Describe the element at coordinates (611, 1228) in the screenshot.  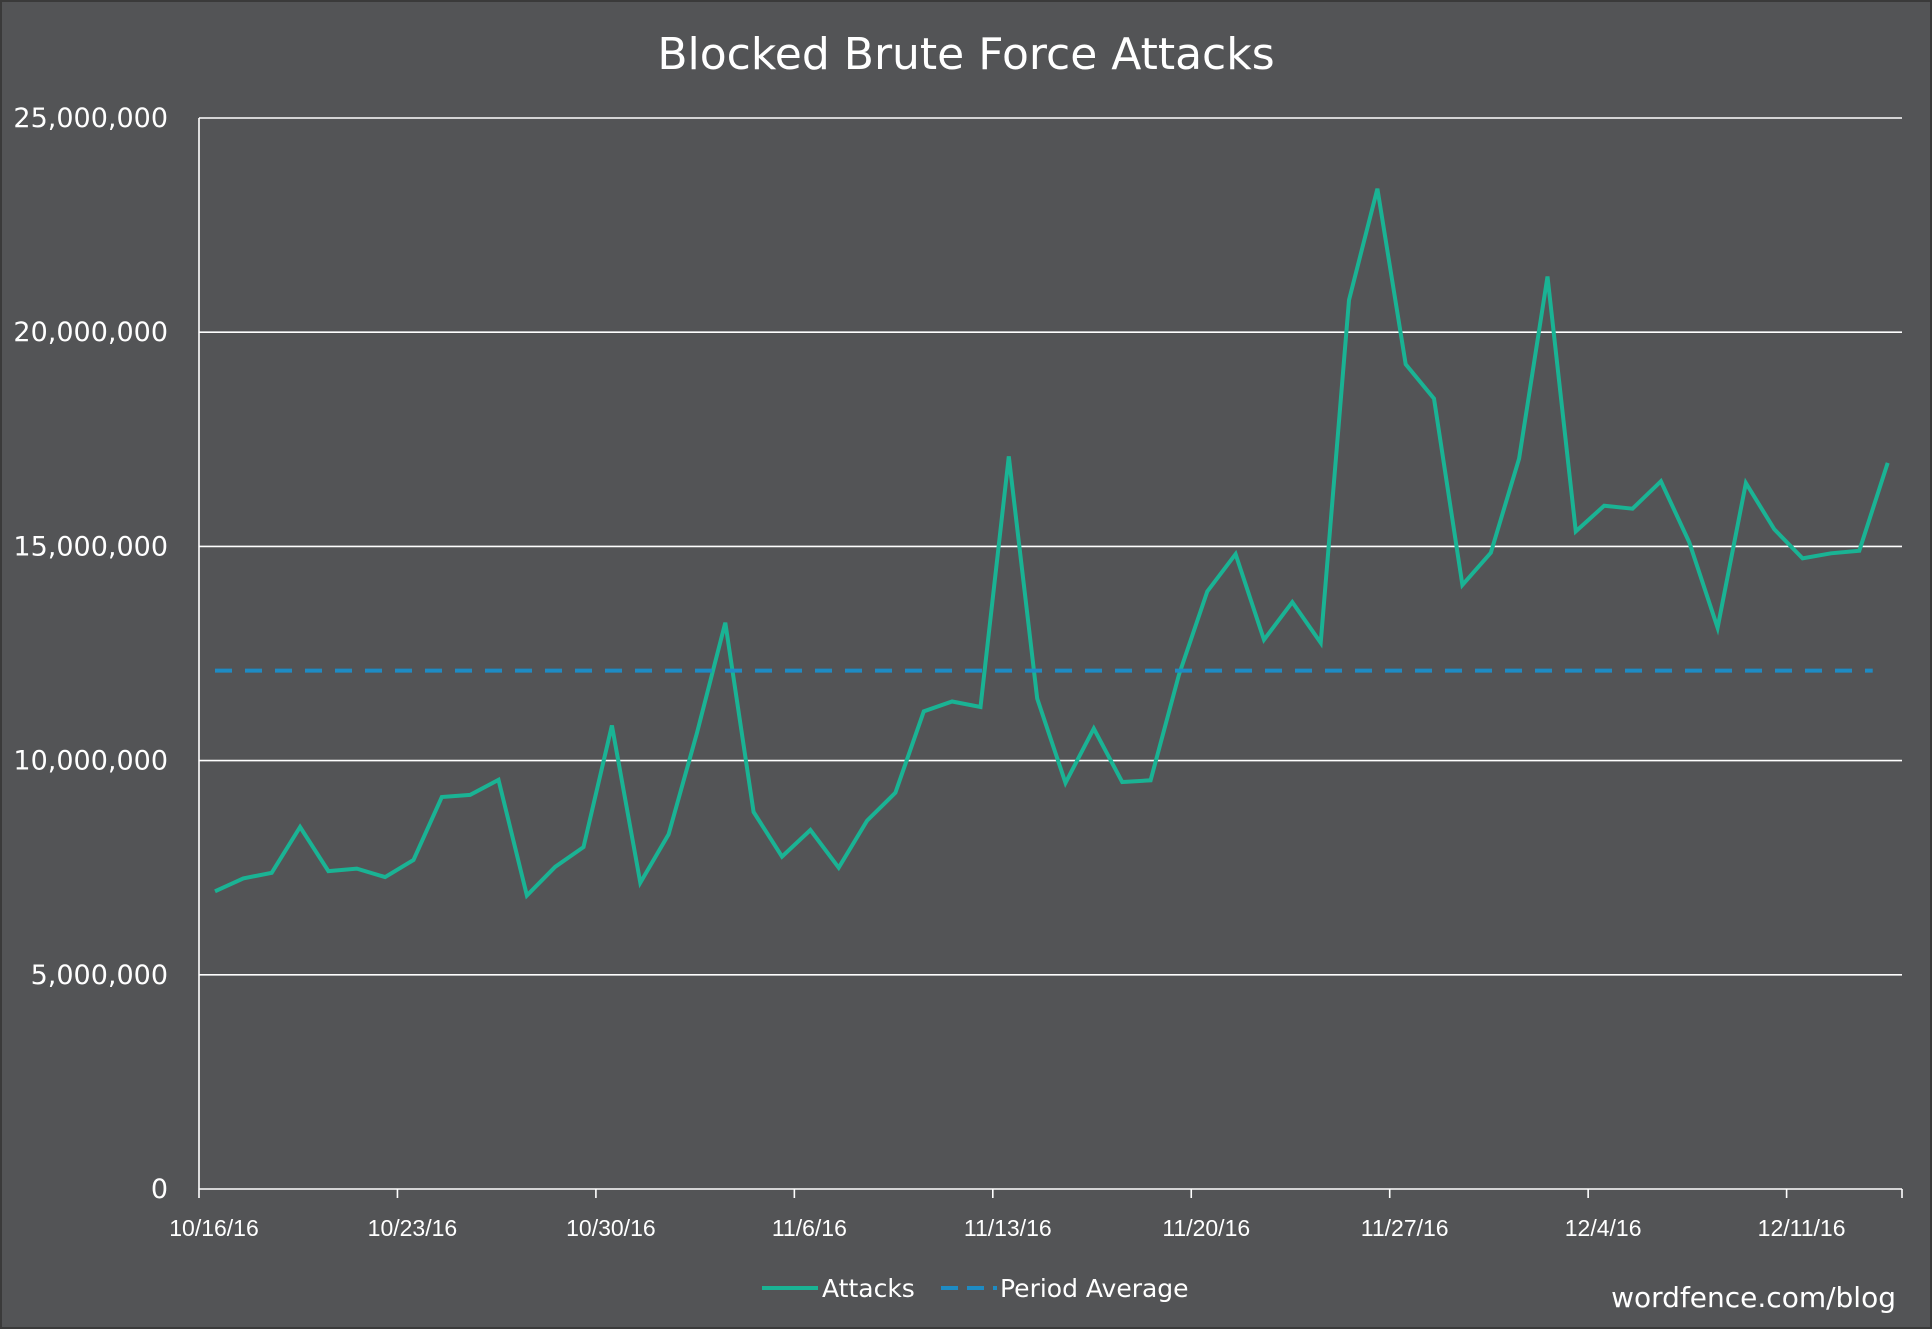
I see `x-tick-label: 10/30/16` at that location.